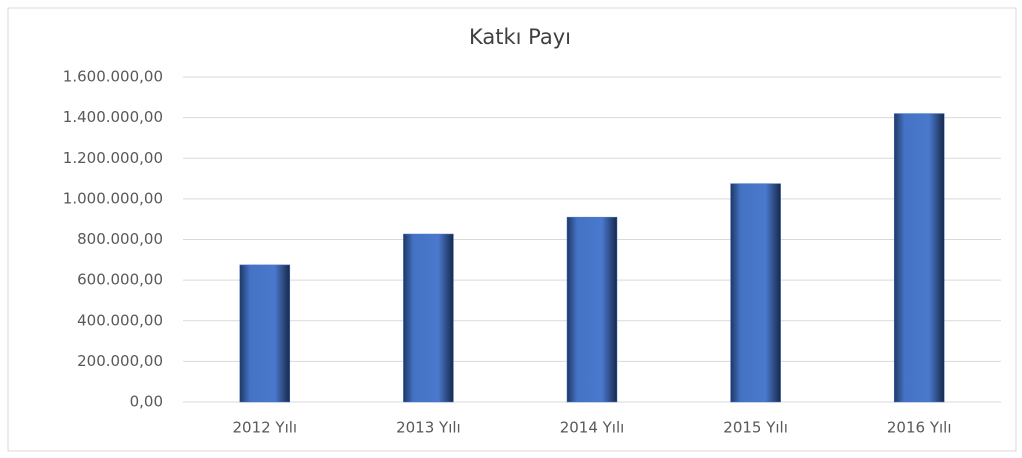 The height and width of the screenshot is (458, 1022). Describe the element at coordinates (120, 361) in the screenshot. I see `y-tick-label: 200.000,00` at that location.